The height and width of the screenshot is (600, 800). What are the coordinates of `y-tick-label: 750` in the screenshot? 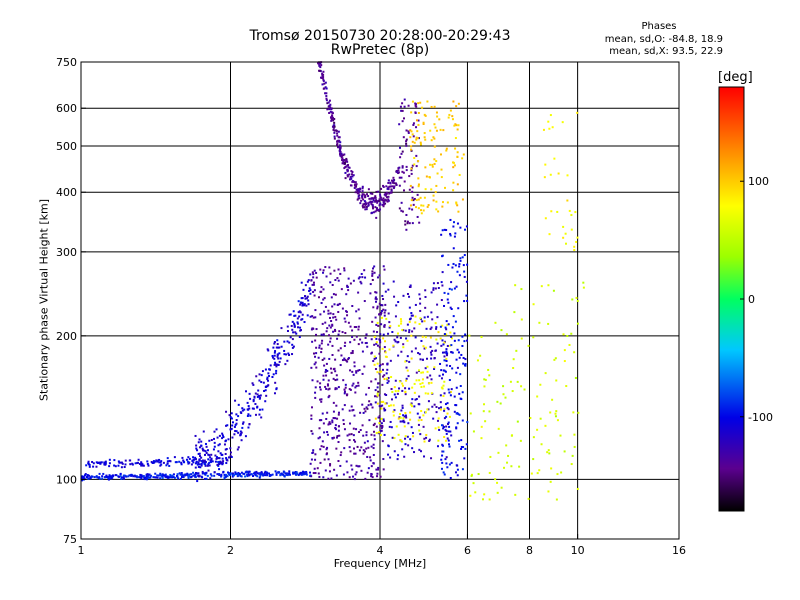 It's located at (66, 62).